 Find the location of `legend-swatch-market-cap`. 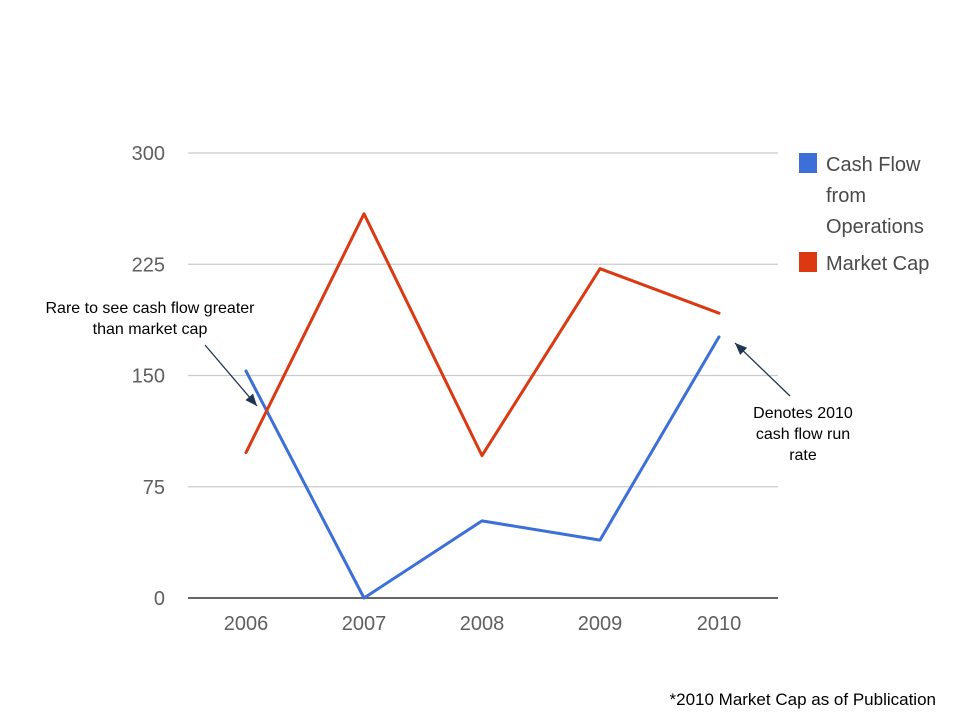

legend-swatch-market-cap is located at coordinates (808, 262).